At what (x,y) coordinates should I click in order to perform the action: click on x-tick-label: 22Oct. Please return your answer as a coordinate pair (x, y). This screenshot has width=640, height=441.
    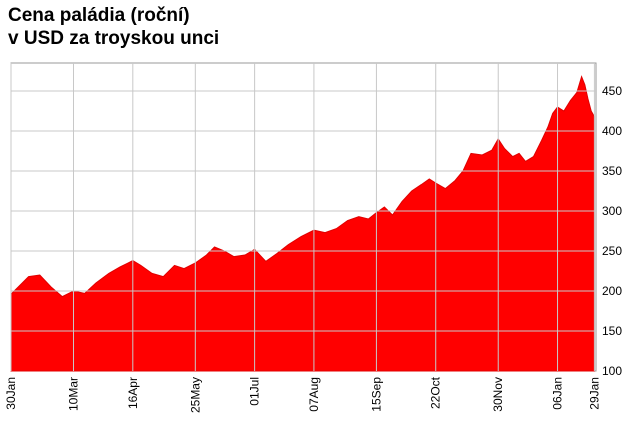
    Looking at the image, I should click on (436, 392).